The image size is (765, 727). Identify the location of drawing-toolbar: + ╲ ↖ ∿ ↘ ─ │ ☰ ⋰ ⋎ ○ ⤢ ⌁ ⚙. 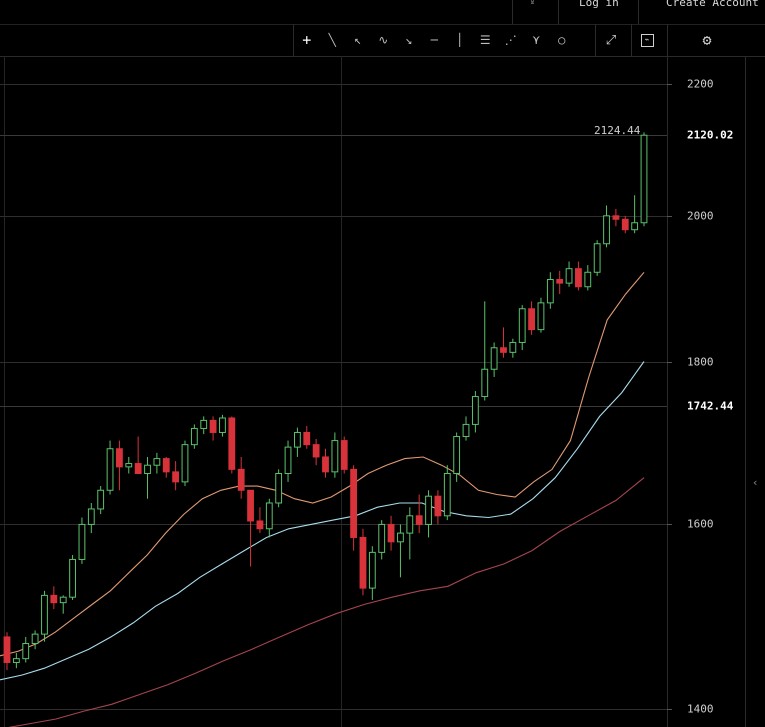
(382, 40).